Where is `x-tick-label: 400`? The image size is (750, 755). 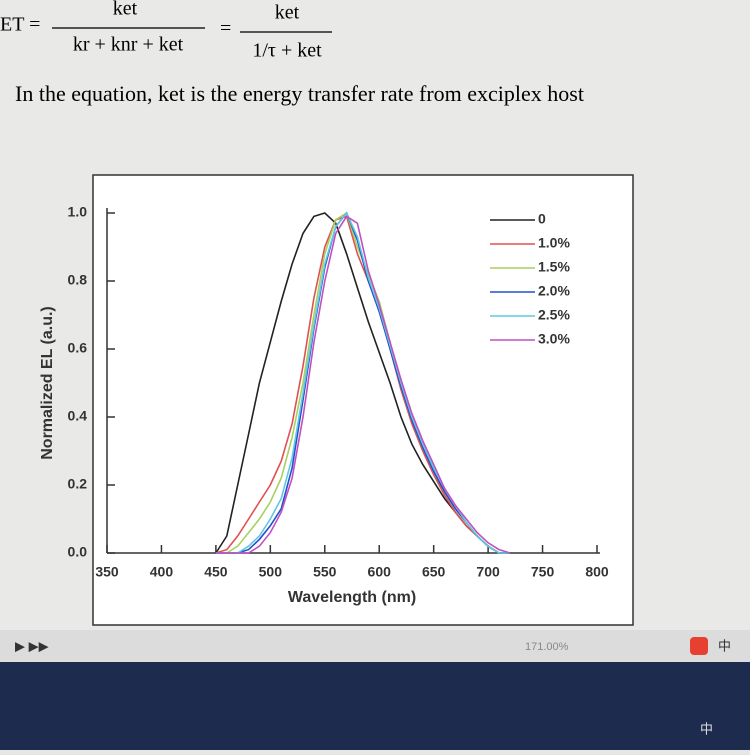
x-tick-label: 400 is located at coordinates (162, 572).